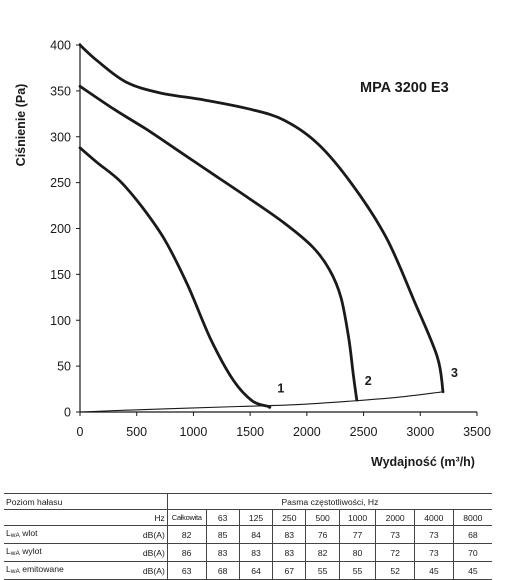 The height and width of the screenshot is (580, 506). Describe the element at coordinates (222, 517) in the screenshot. I see `column-header: 63` at that location.